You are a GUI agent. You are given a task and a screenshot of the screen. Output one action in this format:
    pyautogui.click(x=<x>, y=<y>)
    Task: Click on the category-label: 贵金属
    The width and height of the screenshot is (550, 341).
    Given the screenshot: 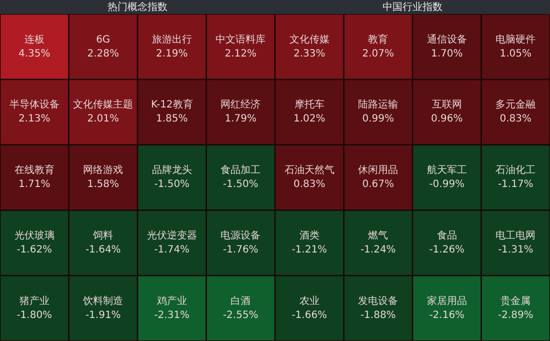 What is the action you would take?
    pyautogui.click(x=515, y=300)
    